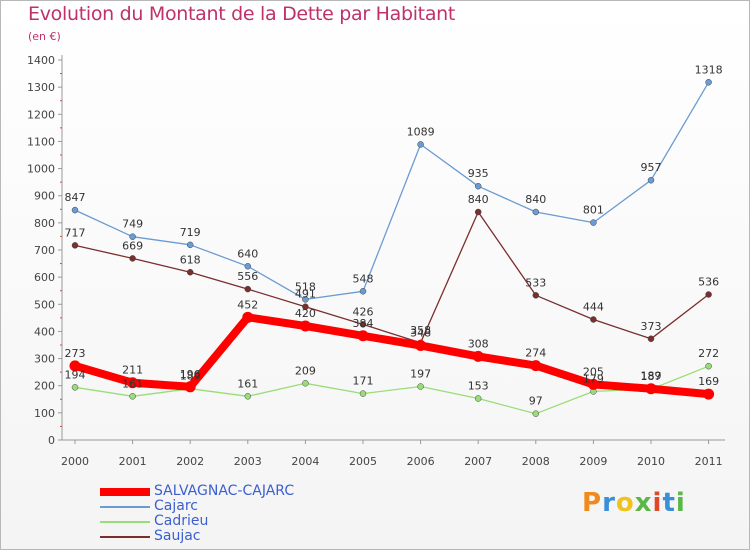 This screenshot has height=550, width=750. I want to click on y-tick-label: 1100, so click(41, 141).